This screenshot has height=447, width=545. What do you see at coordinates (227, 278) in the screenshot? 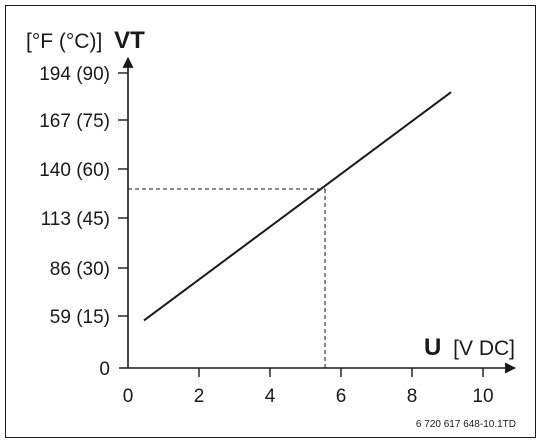
I see `reference-guides` at bounding box center [227, 278].